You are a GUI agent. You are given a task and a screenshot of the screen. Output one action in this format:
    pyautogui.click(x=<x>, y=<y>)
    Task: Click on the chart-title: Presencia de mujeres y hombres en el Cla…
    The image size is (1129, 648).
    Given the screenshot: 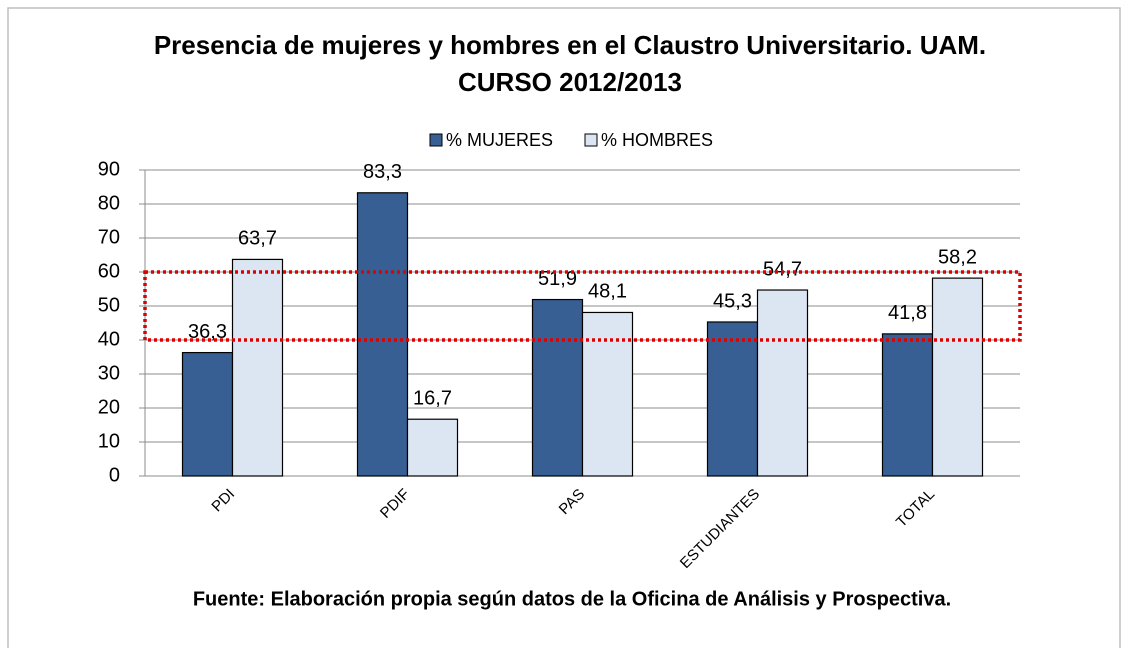 What is the action you would take?
    pyautogui.click(x=570, y=45)
    